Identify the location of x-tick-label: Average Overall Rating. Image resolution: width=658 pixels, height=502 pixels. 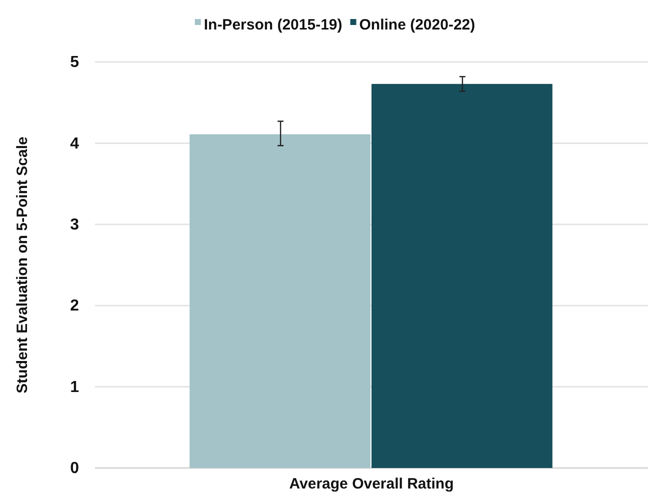
(371, 484).